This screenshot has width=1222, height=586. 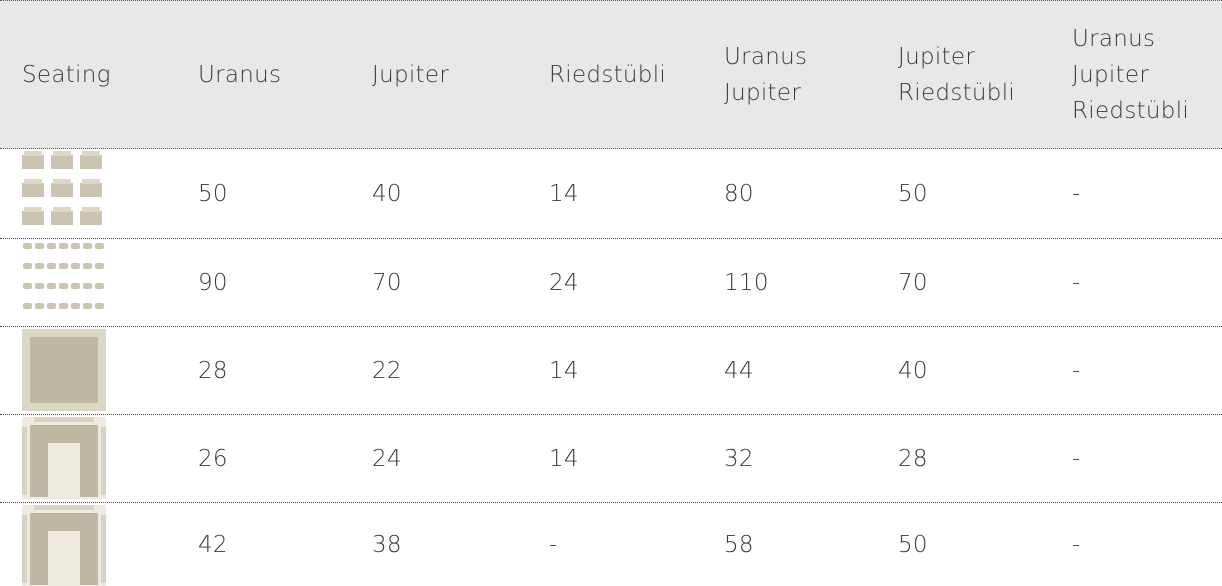 I want to click on data-cell: 58, so click(x=739, y=545).